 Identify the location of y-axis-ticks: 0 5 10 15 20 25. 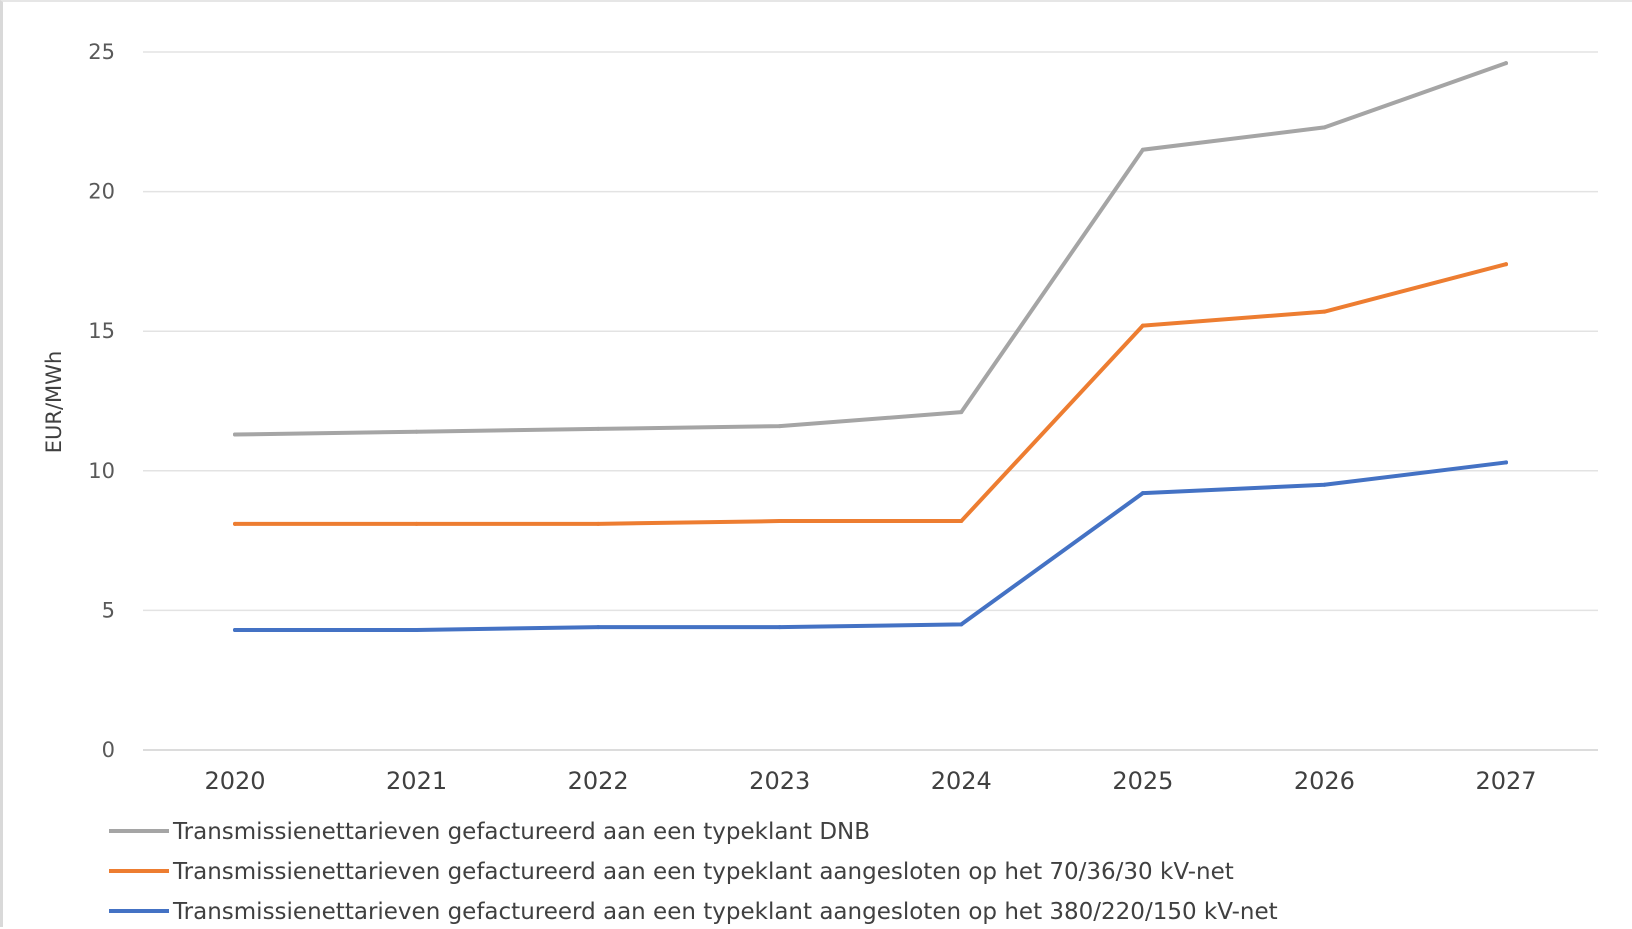
(101, 401).